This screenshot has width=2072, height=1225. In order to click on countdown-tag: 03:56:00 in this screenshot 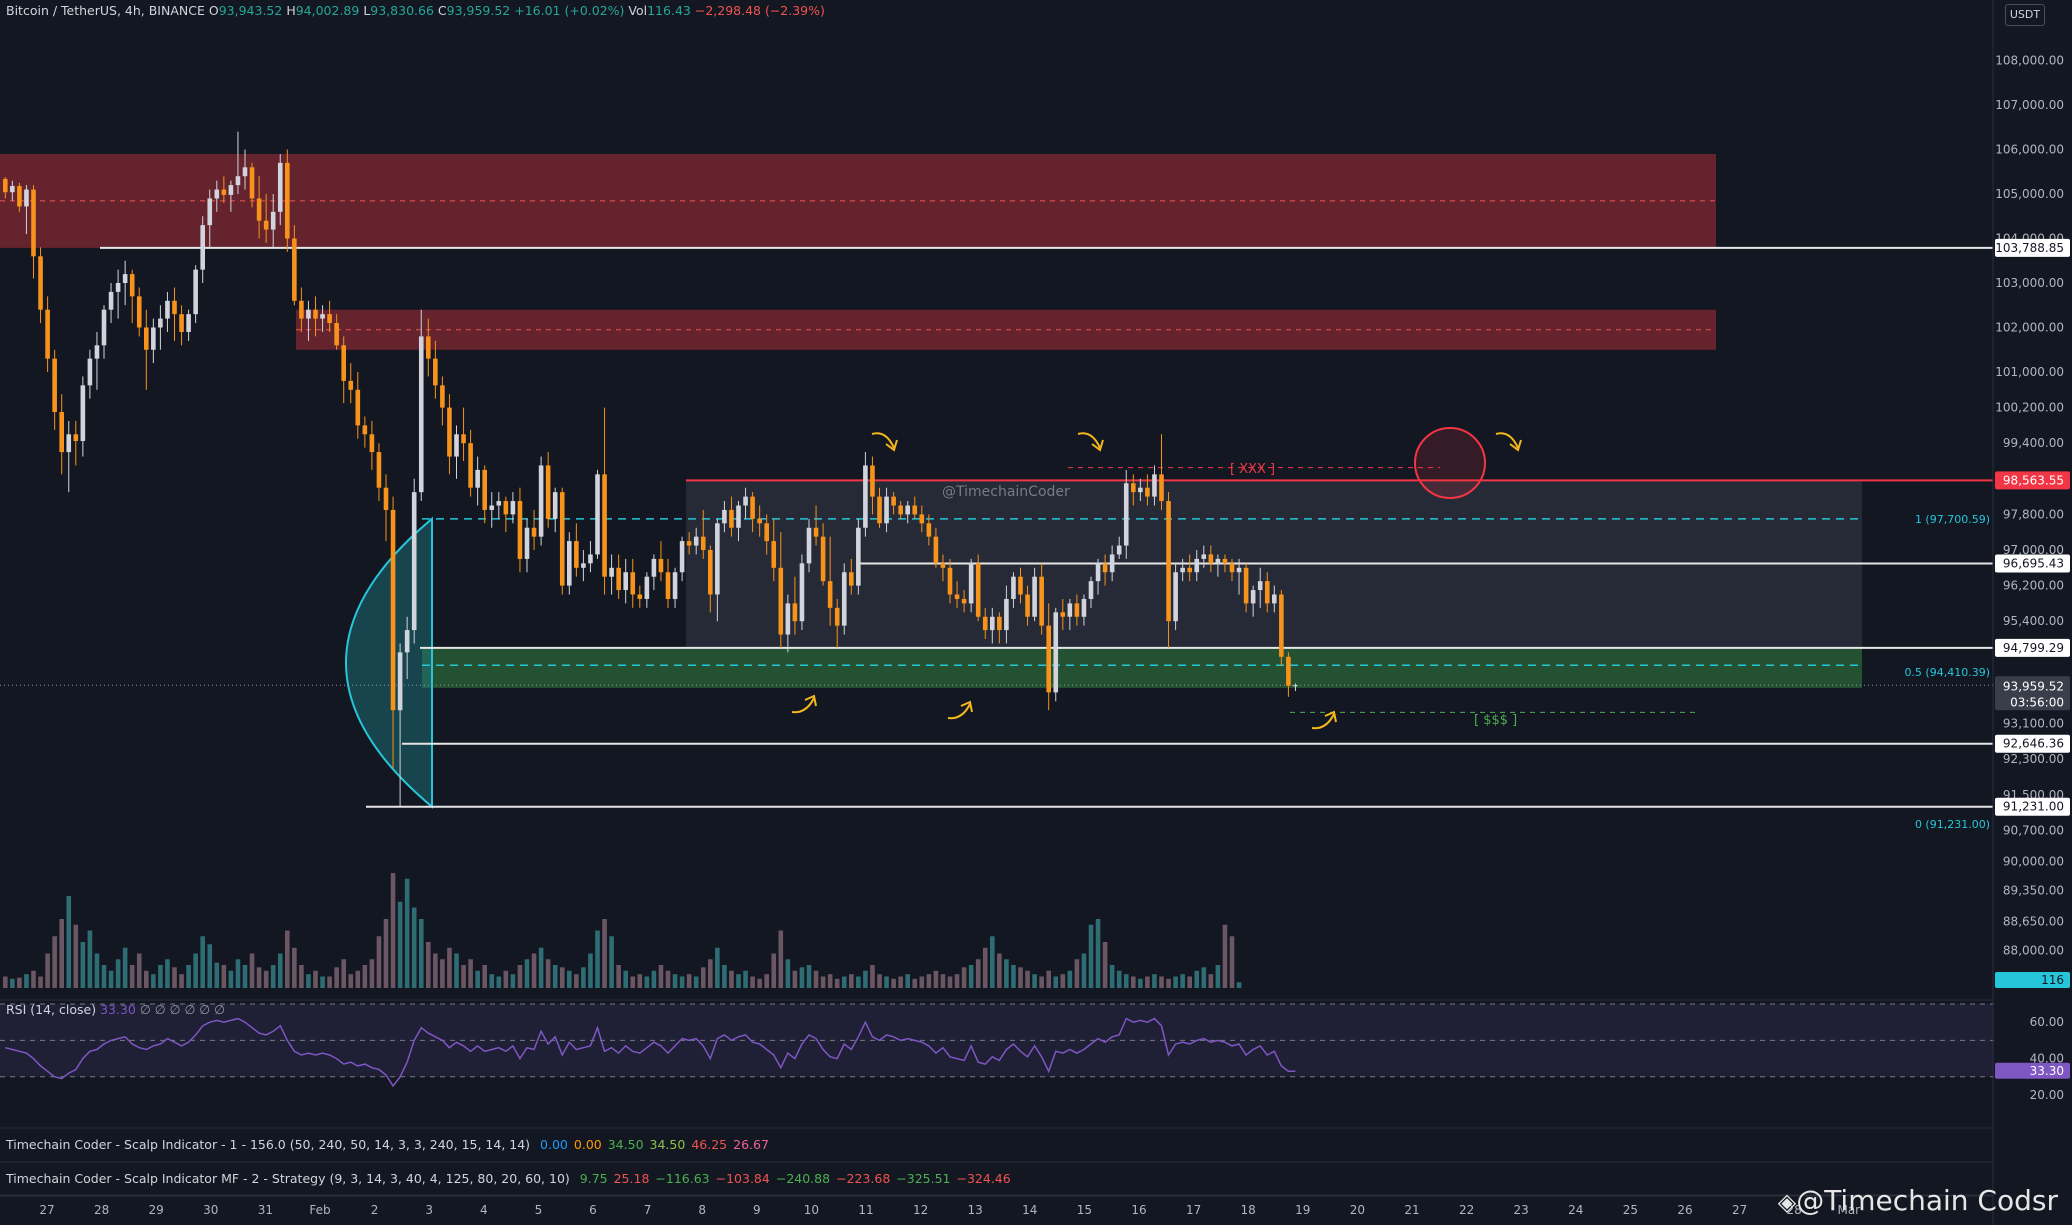, I will do `click(2037, 702)`.